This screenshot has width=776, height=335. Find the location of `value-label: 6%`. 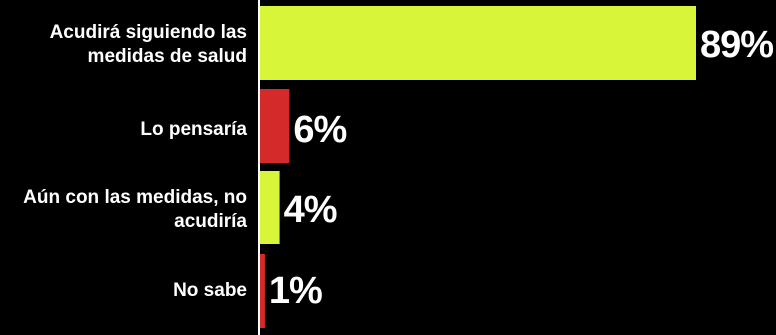

value-label: 6% is located at coordinates (319, 130).